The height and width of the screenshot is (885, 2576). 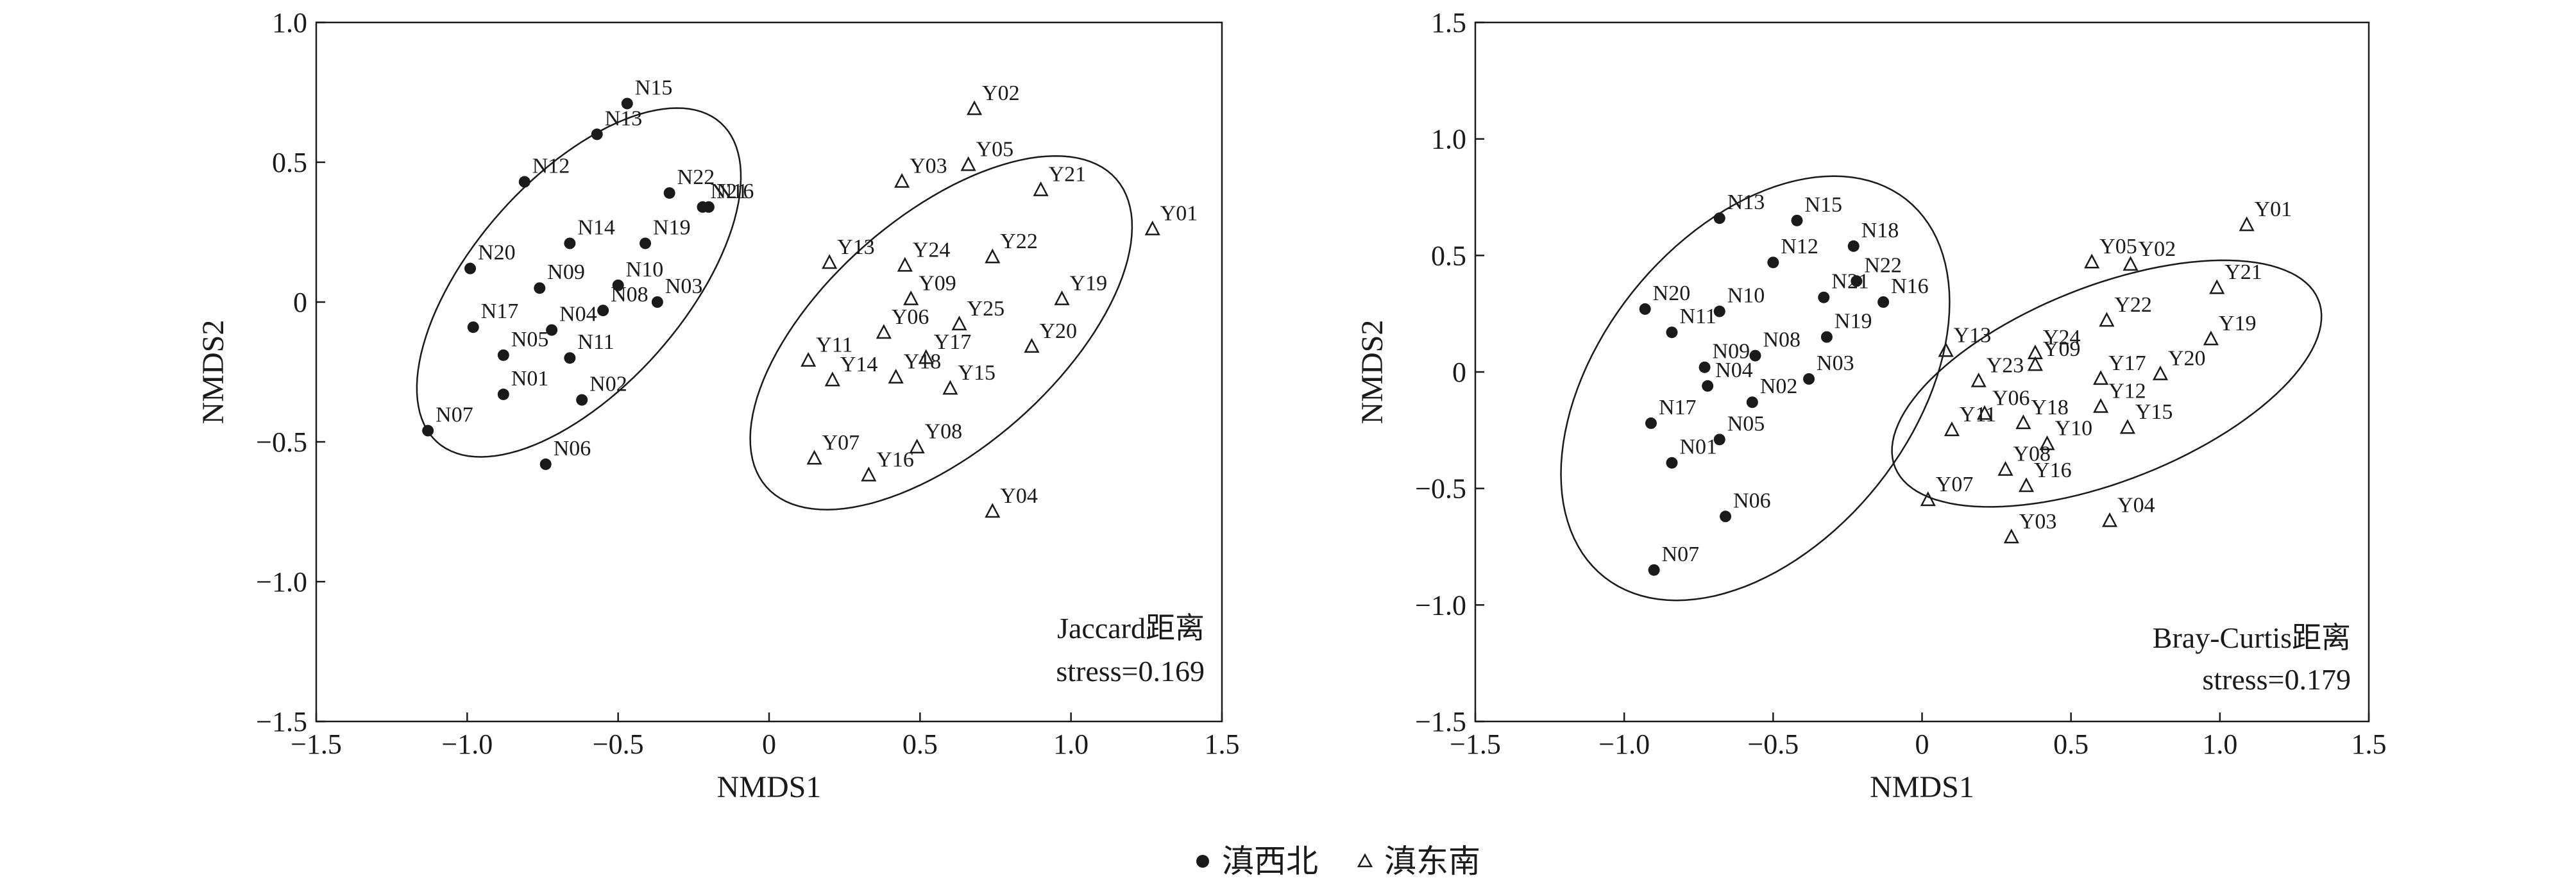 I want to click on point-label-y16: Y16, so click(x=2053, y=470).